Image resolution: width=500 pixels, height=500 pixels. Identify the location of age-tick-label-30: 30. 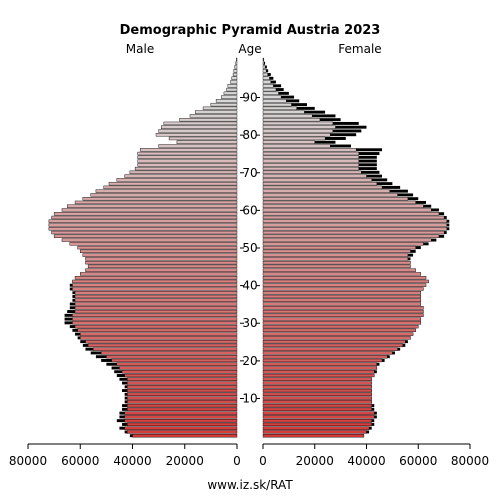
(249, 323).